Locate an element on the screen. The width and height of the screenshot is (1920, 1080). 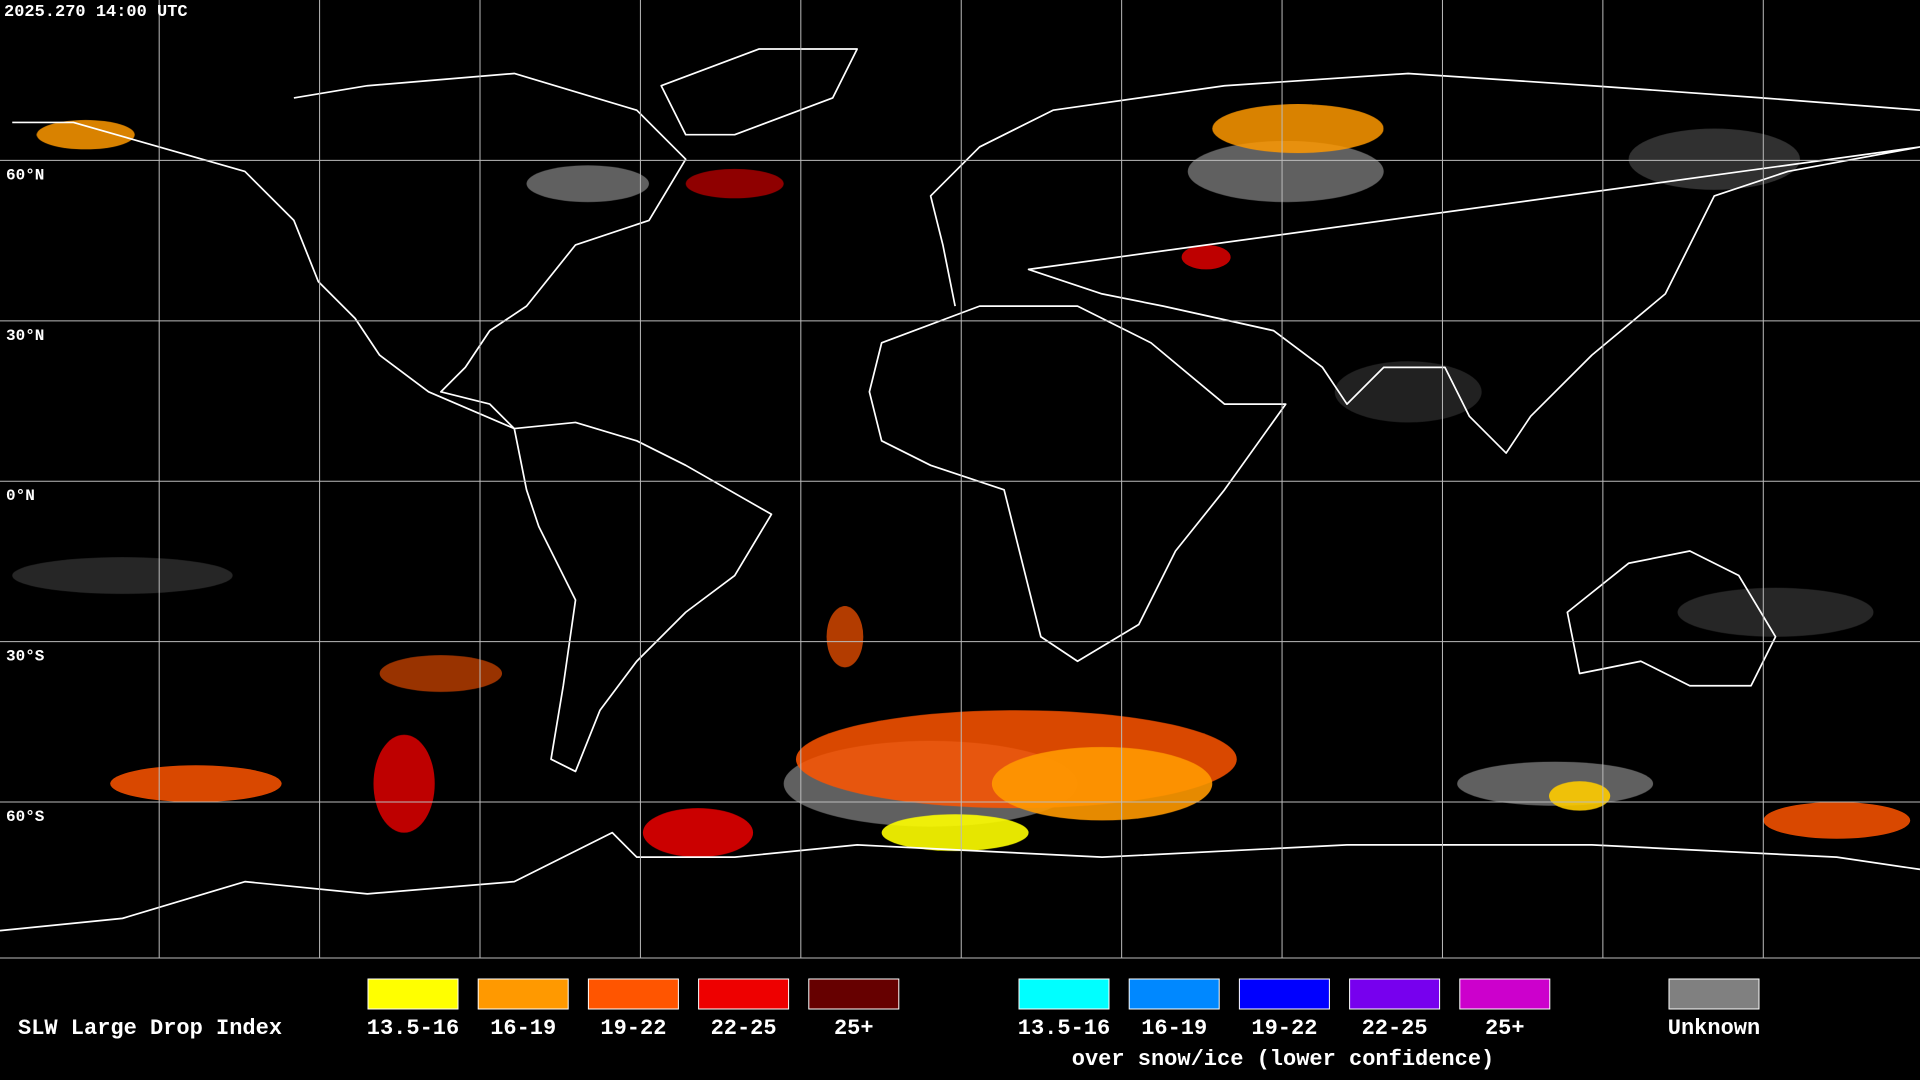
snow-ice-label: 13.5-16 is located at coordinates (1064, 1028).